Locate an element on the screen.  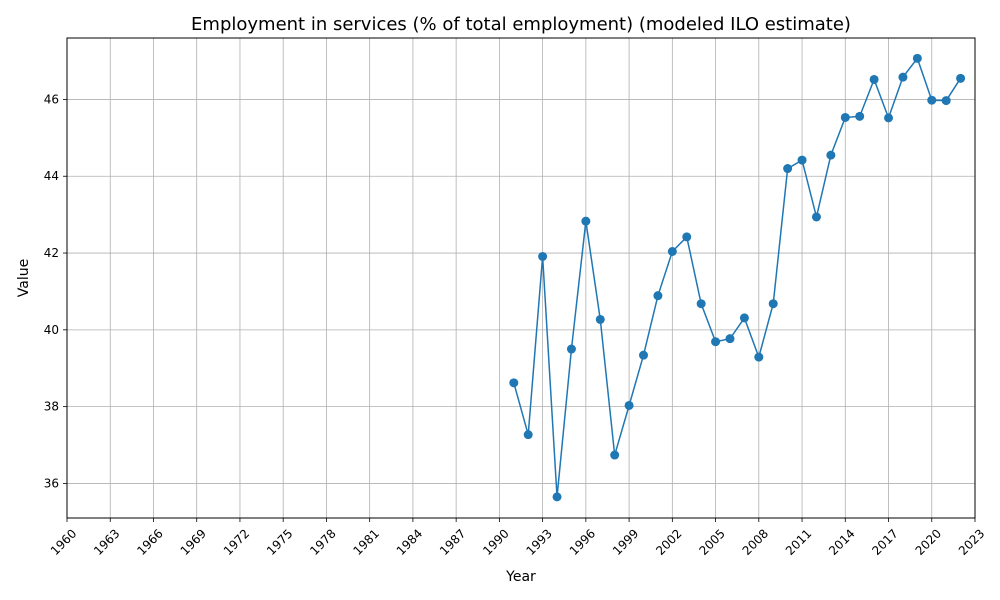
y-tick-label: 40 is located at coordinates (51, 330).